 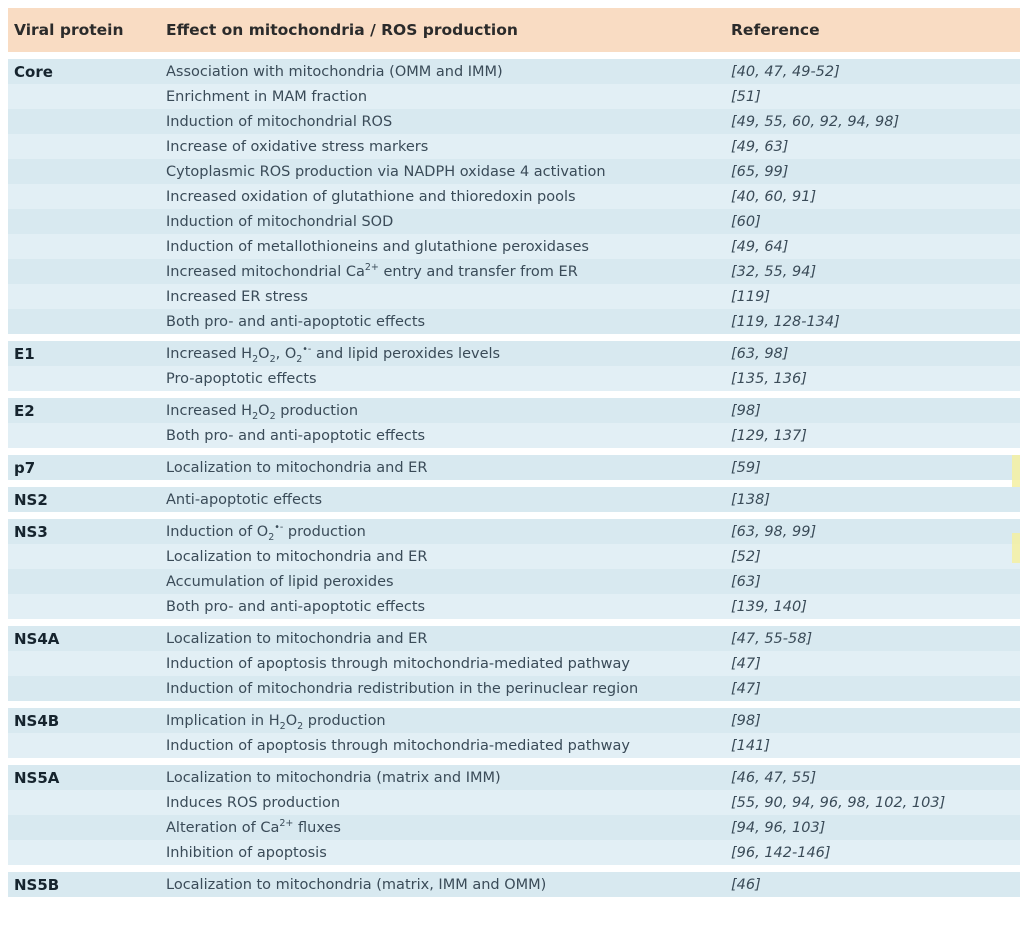 What do you see at coordinates (237, 296) in the screenshot?
I see `effect-cell: Increased ER stress` at bounding box center [237, 296].